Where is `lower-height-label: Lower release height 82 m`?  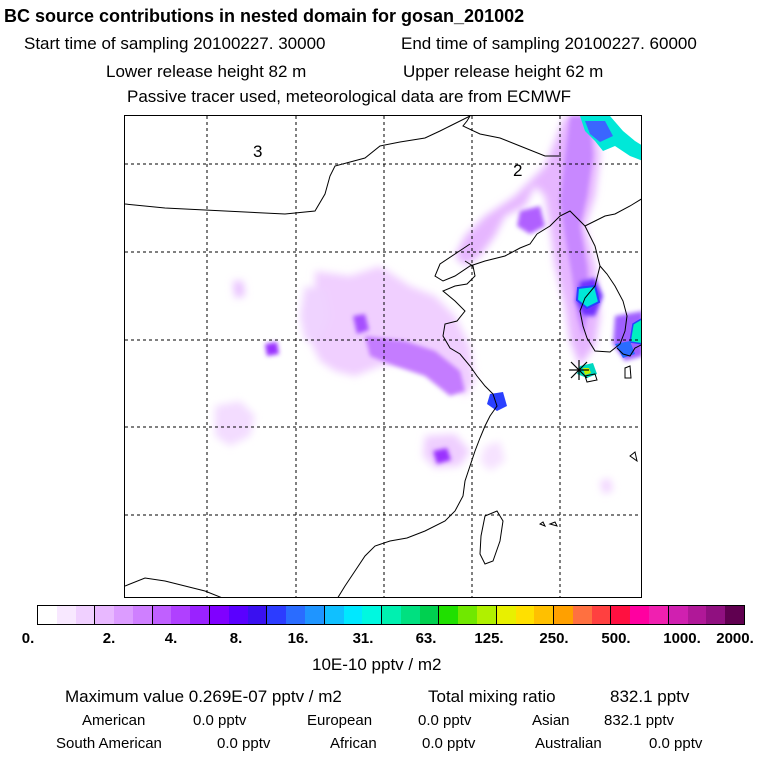 lower-height-label: Lower release height 82 m is located at coordinates (206, 71).